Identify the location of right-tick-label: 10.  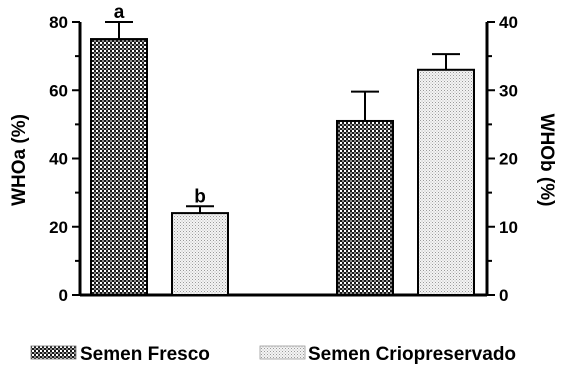
(508, 227).